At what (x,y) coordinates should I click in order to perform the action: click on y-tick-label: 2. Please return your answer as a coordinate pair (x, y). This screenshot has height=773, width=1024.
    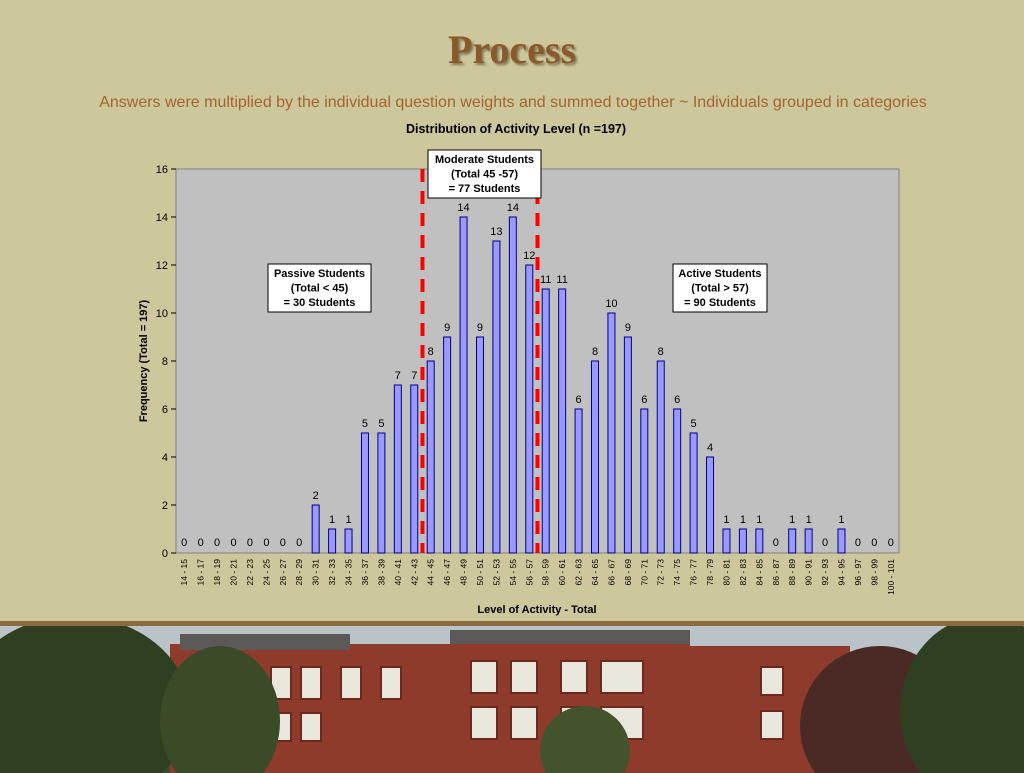
    Looking at the image, I should click on (165, 506).